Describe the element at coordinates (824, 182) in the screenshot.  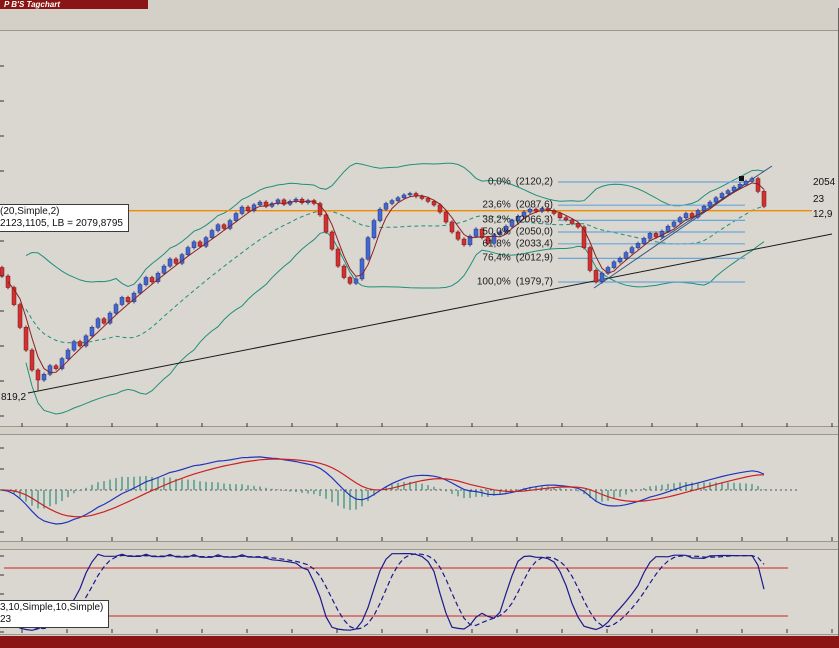
I see `right-axis-label: 2054` at that location.